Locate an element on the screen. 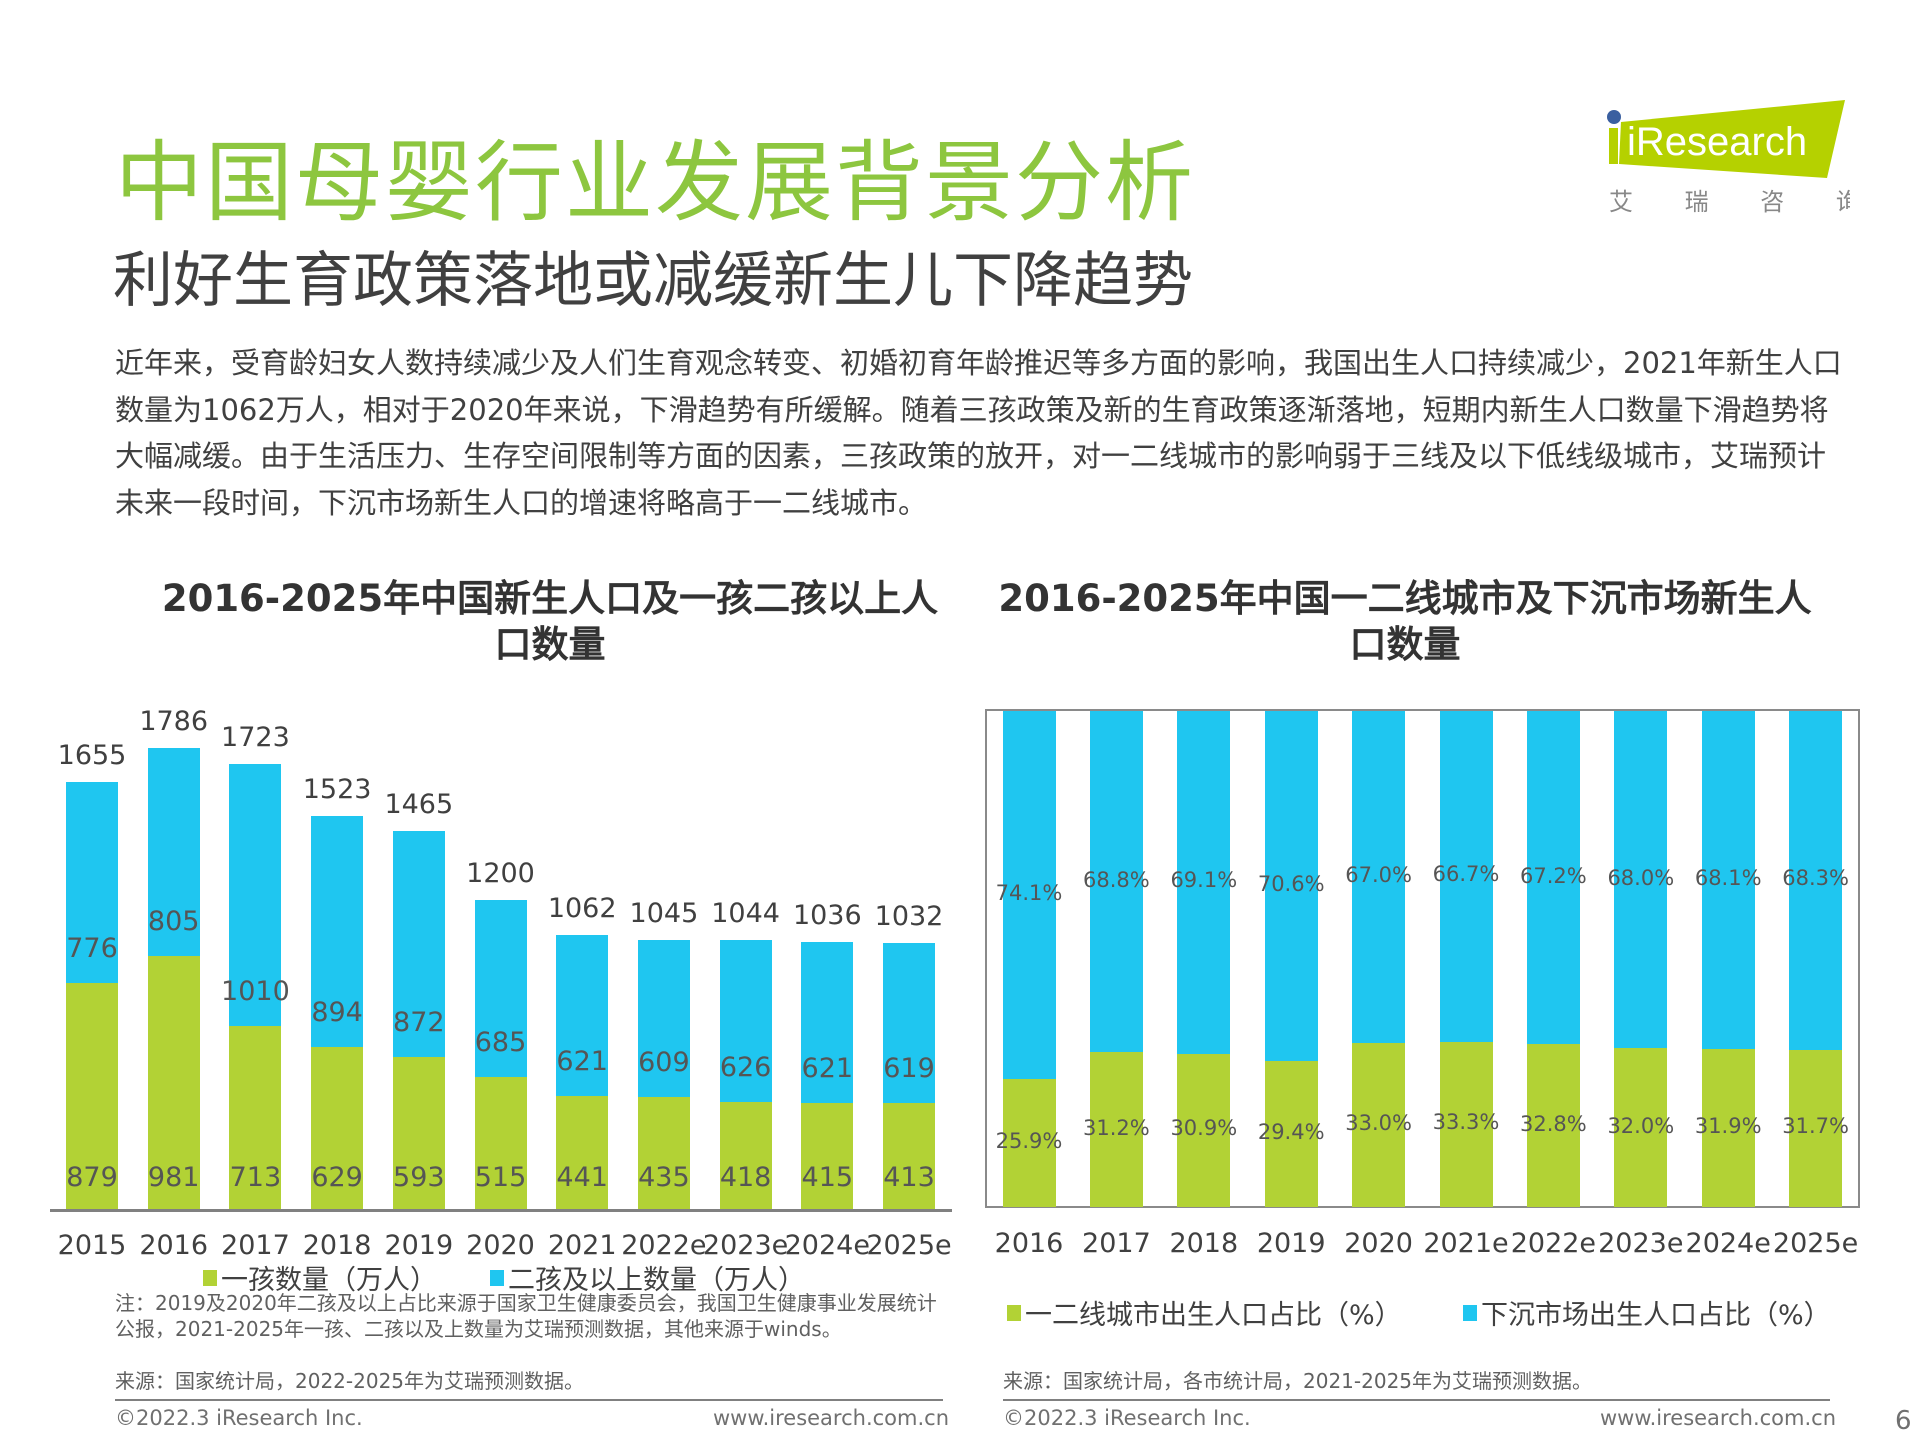 Image resolution: width=1919 pixels, height=1439 pixels. legend-label: 下沉市场出生人口占比（%） is located at coordinates (1656, 1315).